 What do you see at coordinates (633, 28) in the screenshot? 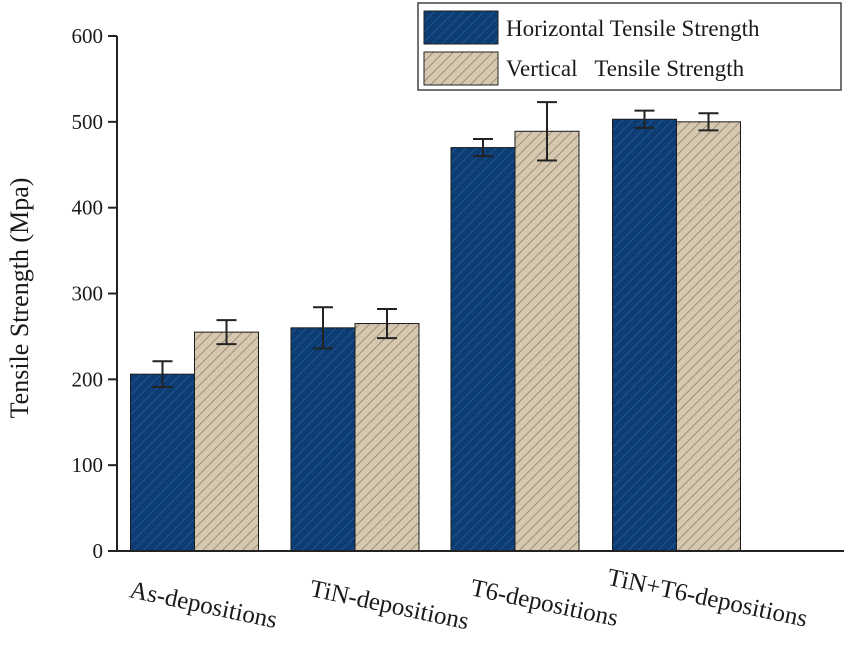
I see `legend-label-horizontal: Horizontal Tensile Strength` at bounding box center [633, 28].